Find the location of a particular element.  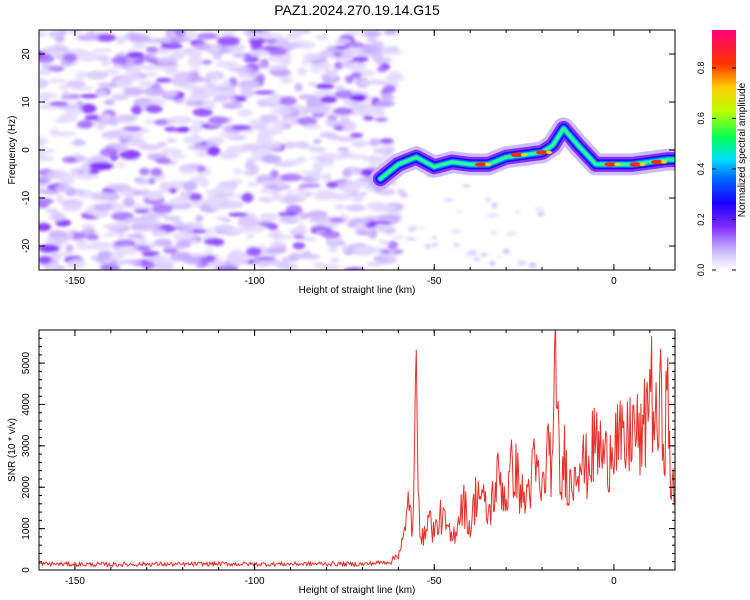

snr-y-axis-label: SNR (10 * v/v) is located at coordinates (12, 450).